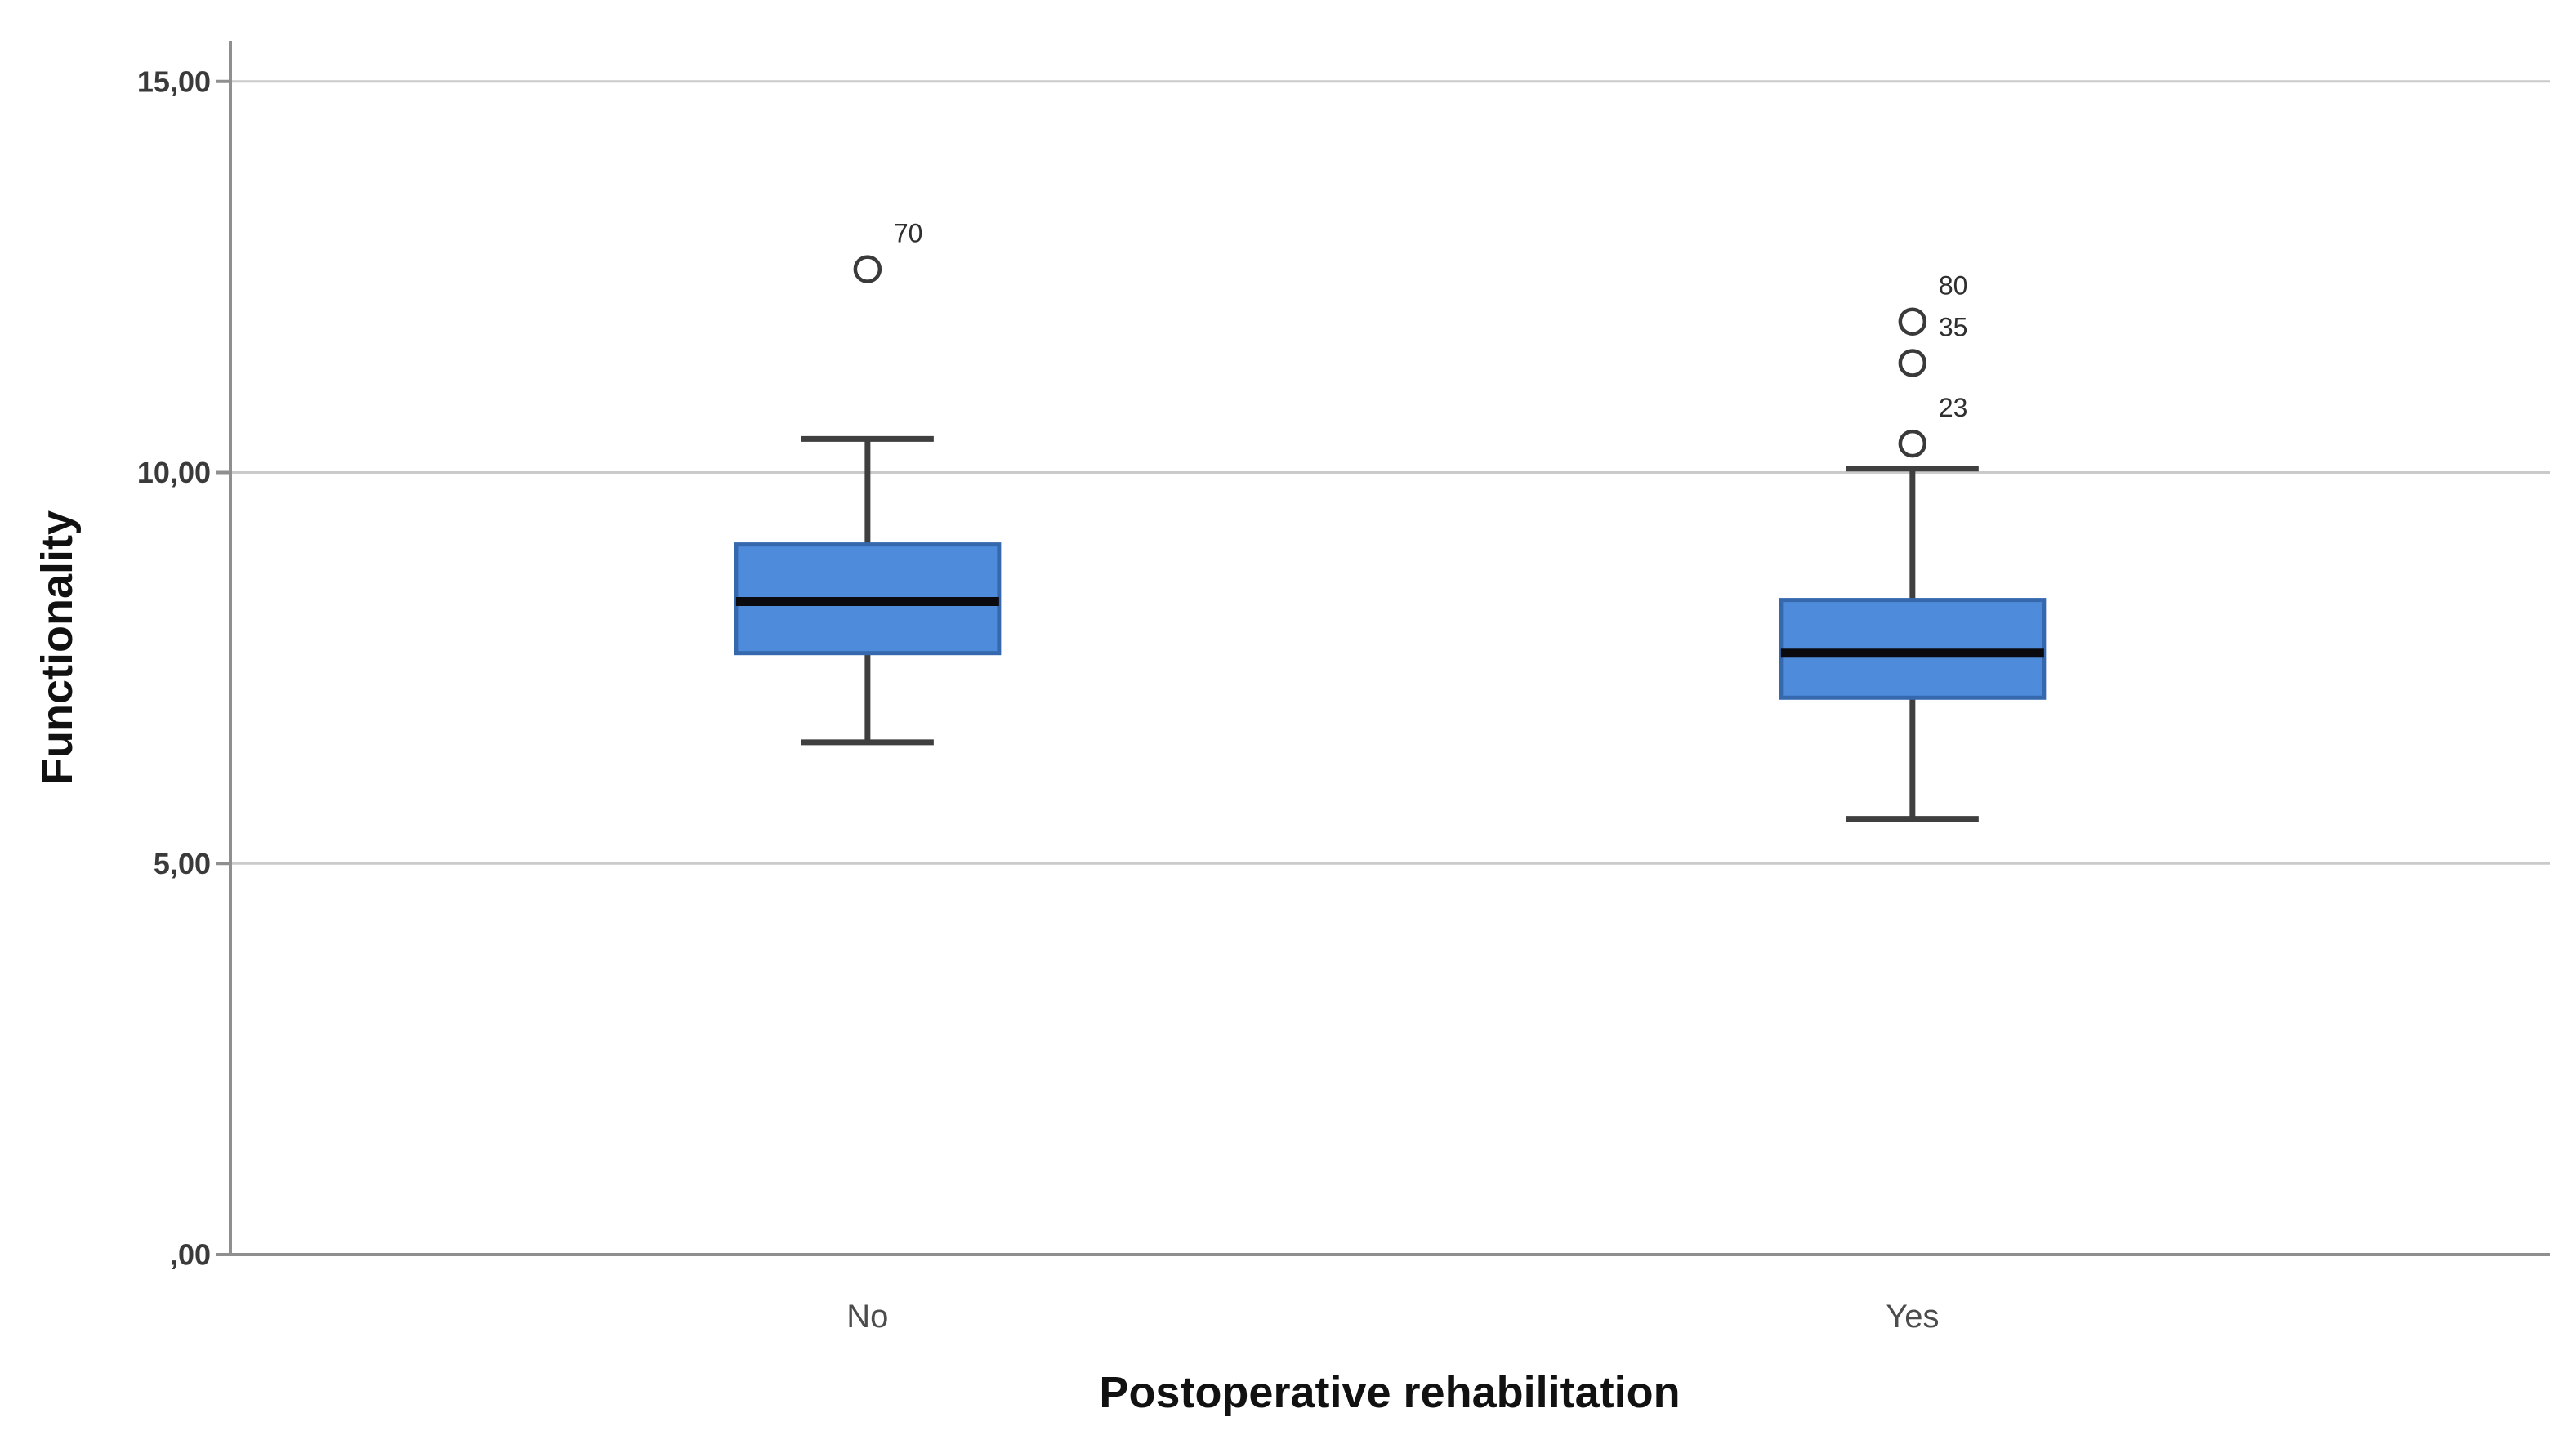 This screenshot has height=1444, width=2576. Describe the element at coordinates (1913, 1317) in the screenshot. I see `x-category-label: Yes` at that location.